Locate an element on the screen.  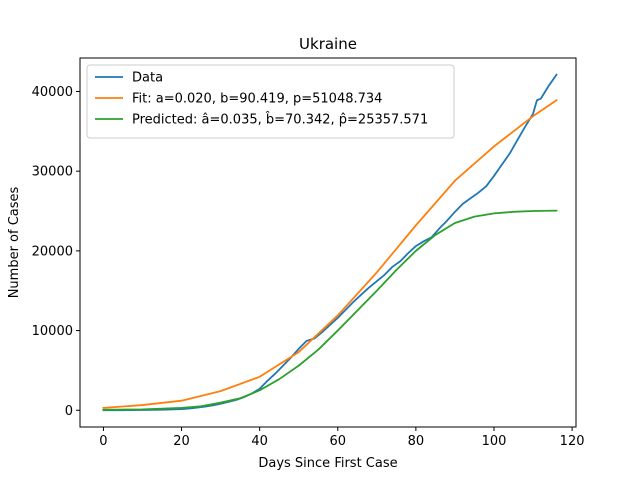
x-axis-ticks: 0 20 40 60 80 100 120 is located at coordinates (342, 438).